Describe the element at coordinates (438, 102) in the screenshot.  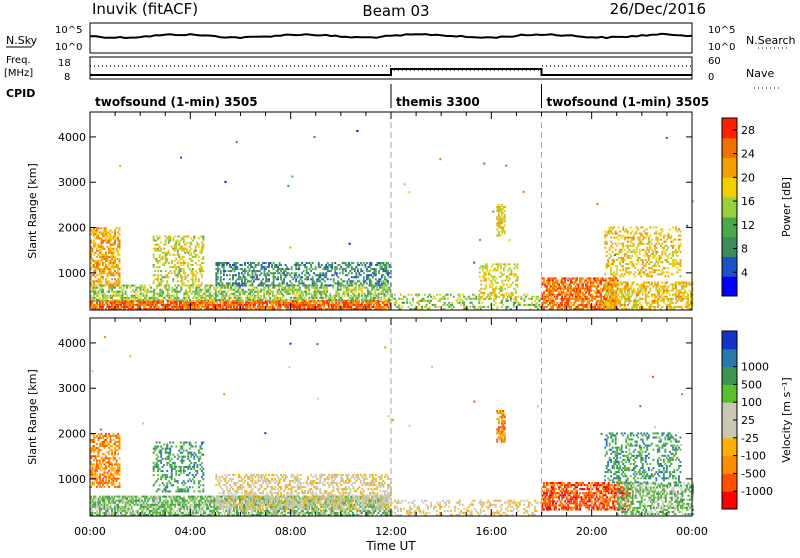
I see `cpid-segment-label: themis 3300` at that location.